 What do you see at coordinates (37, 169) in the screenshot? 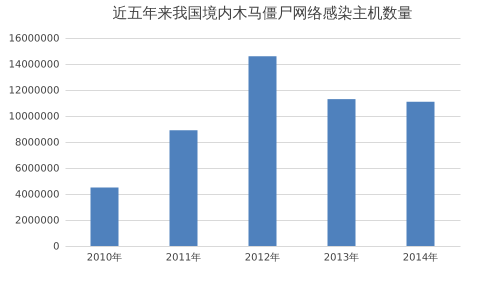
I see `y-tick-label: 6000000` at bounding box center [37, 169].